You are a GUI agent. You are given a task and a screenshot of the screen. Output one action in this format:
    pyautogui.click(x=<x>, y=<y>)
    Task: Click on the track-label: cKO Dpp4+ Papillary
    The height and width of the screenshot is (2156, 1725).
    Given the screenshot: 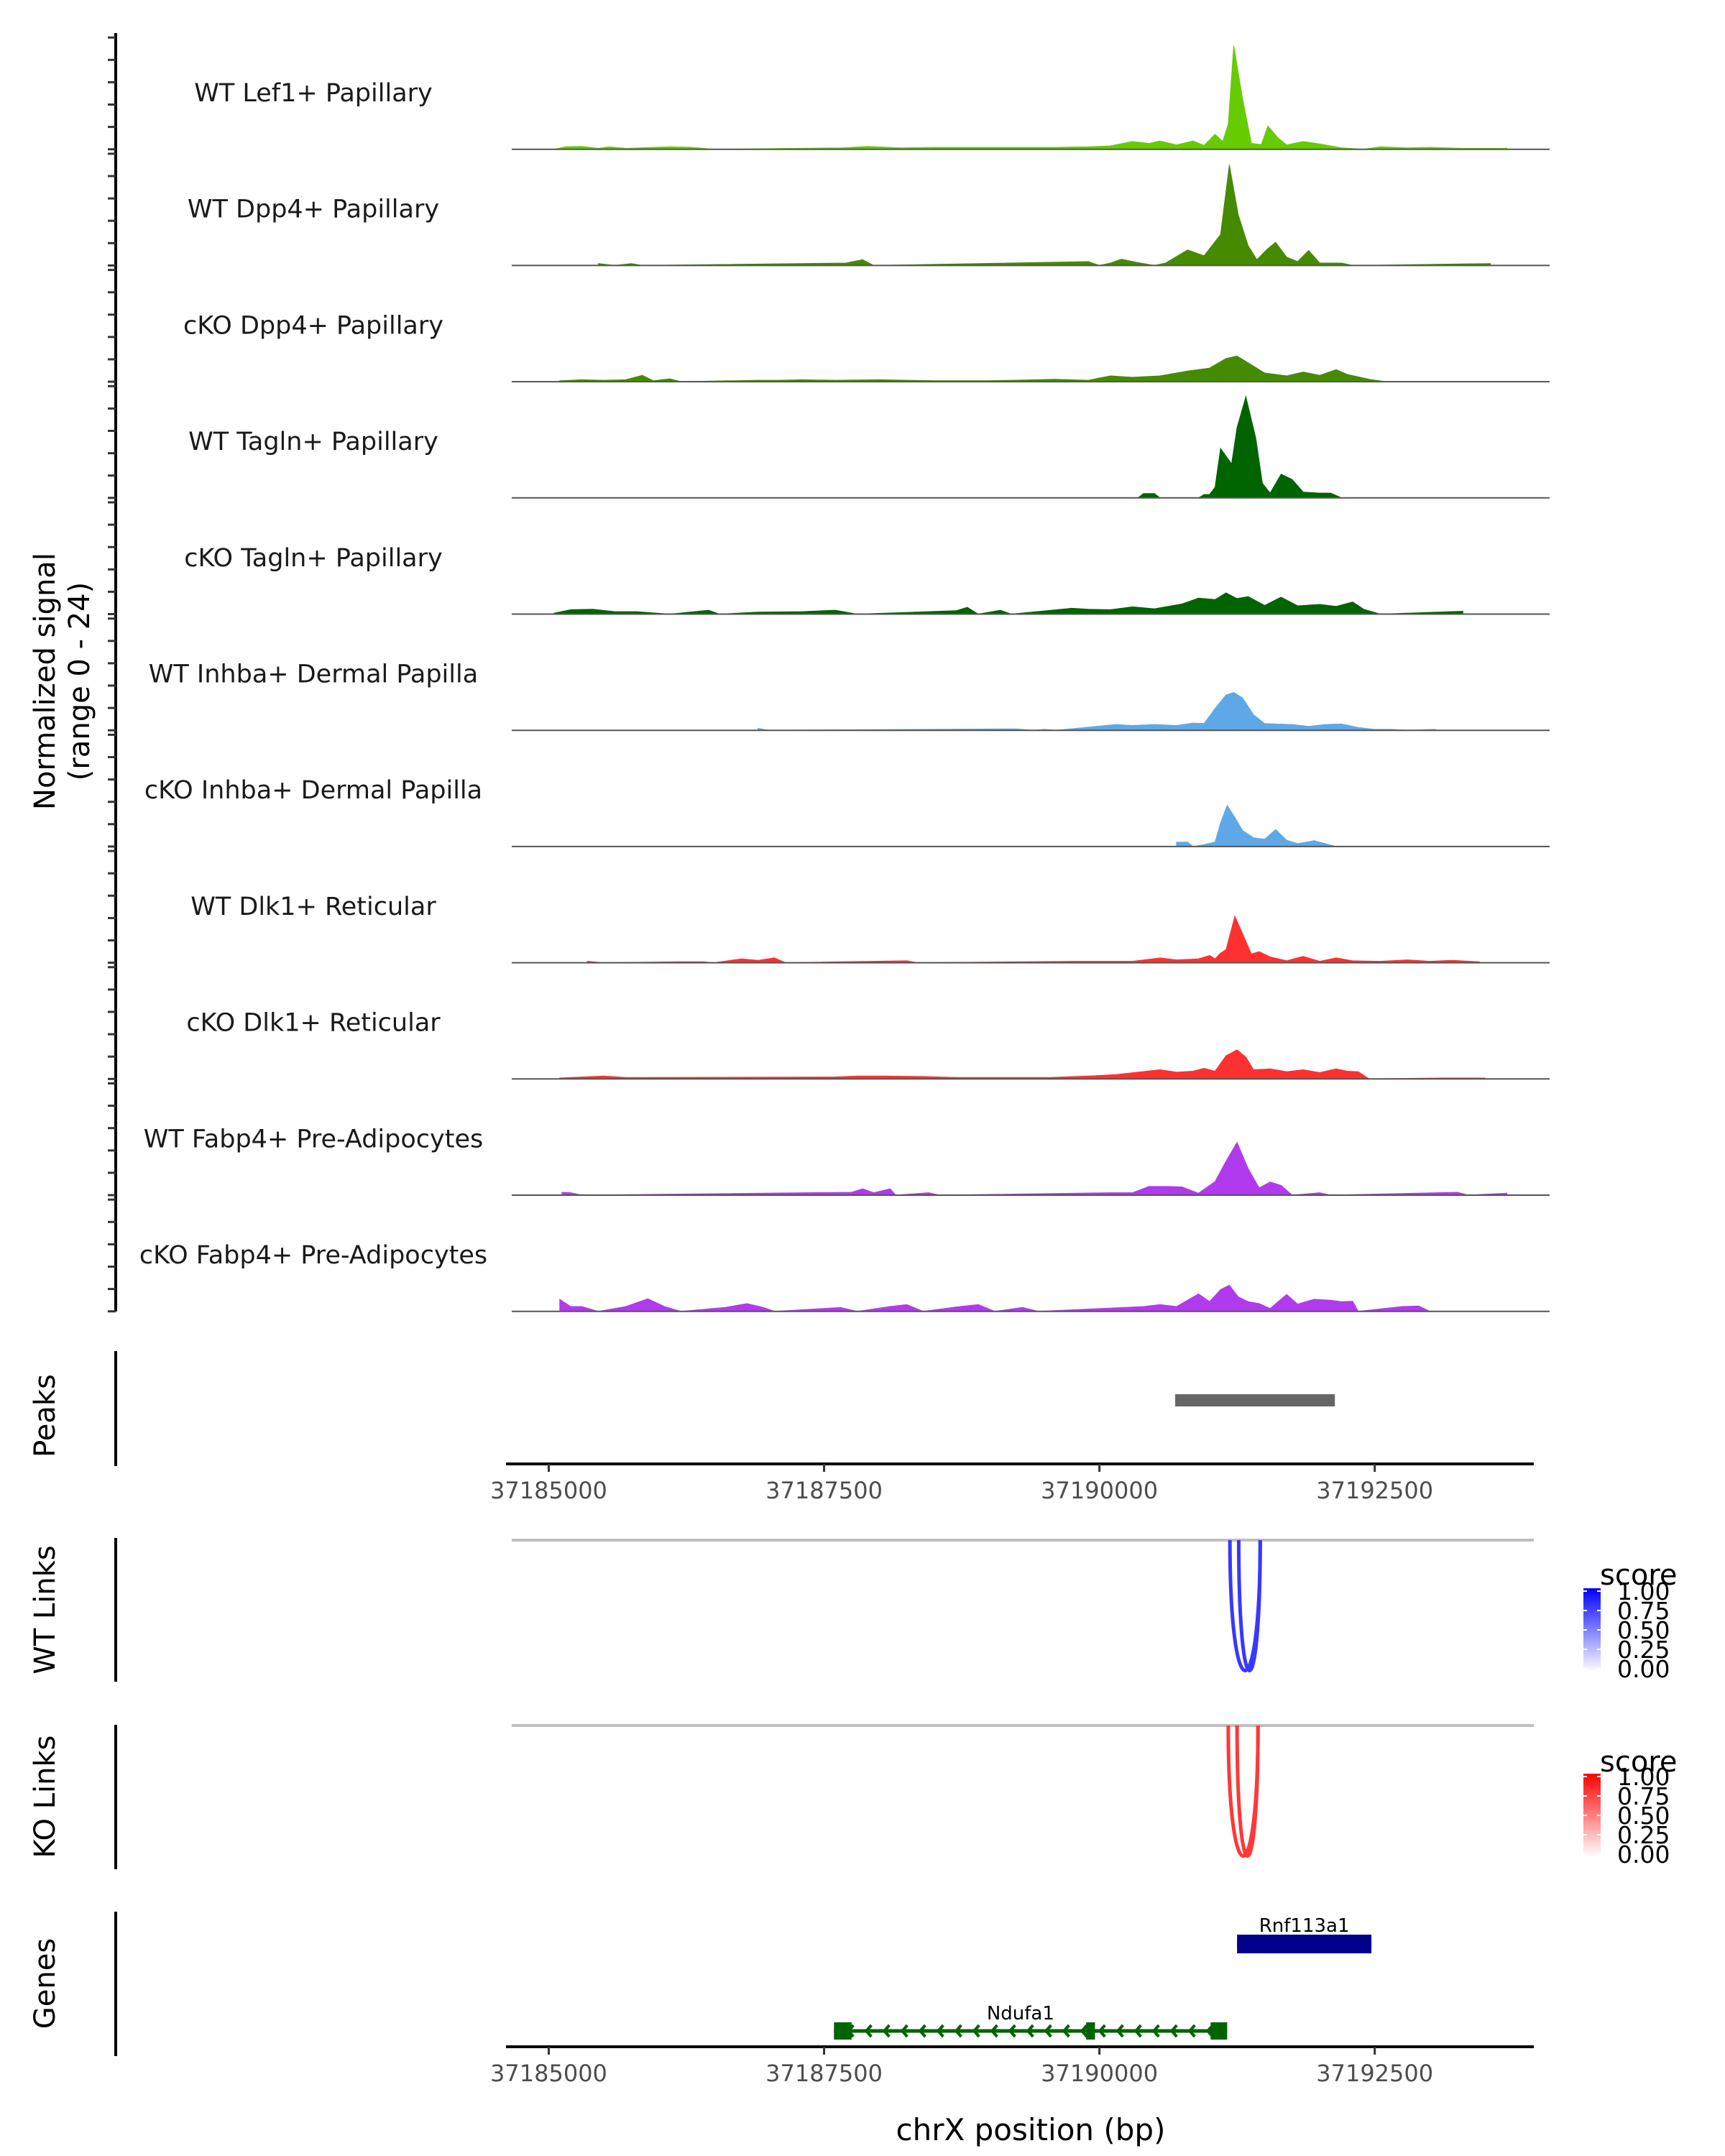 What is the action you would take?
    pyautogui.click(x=313, y=326)
    